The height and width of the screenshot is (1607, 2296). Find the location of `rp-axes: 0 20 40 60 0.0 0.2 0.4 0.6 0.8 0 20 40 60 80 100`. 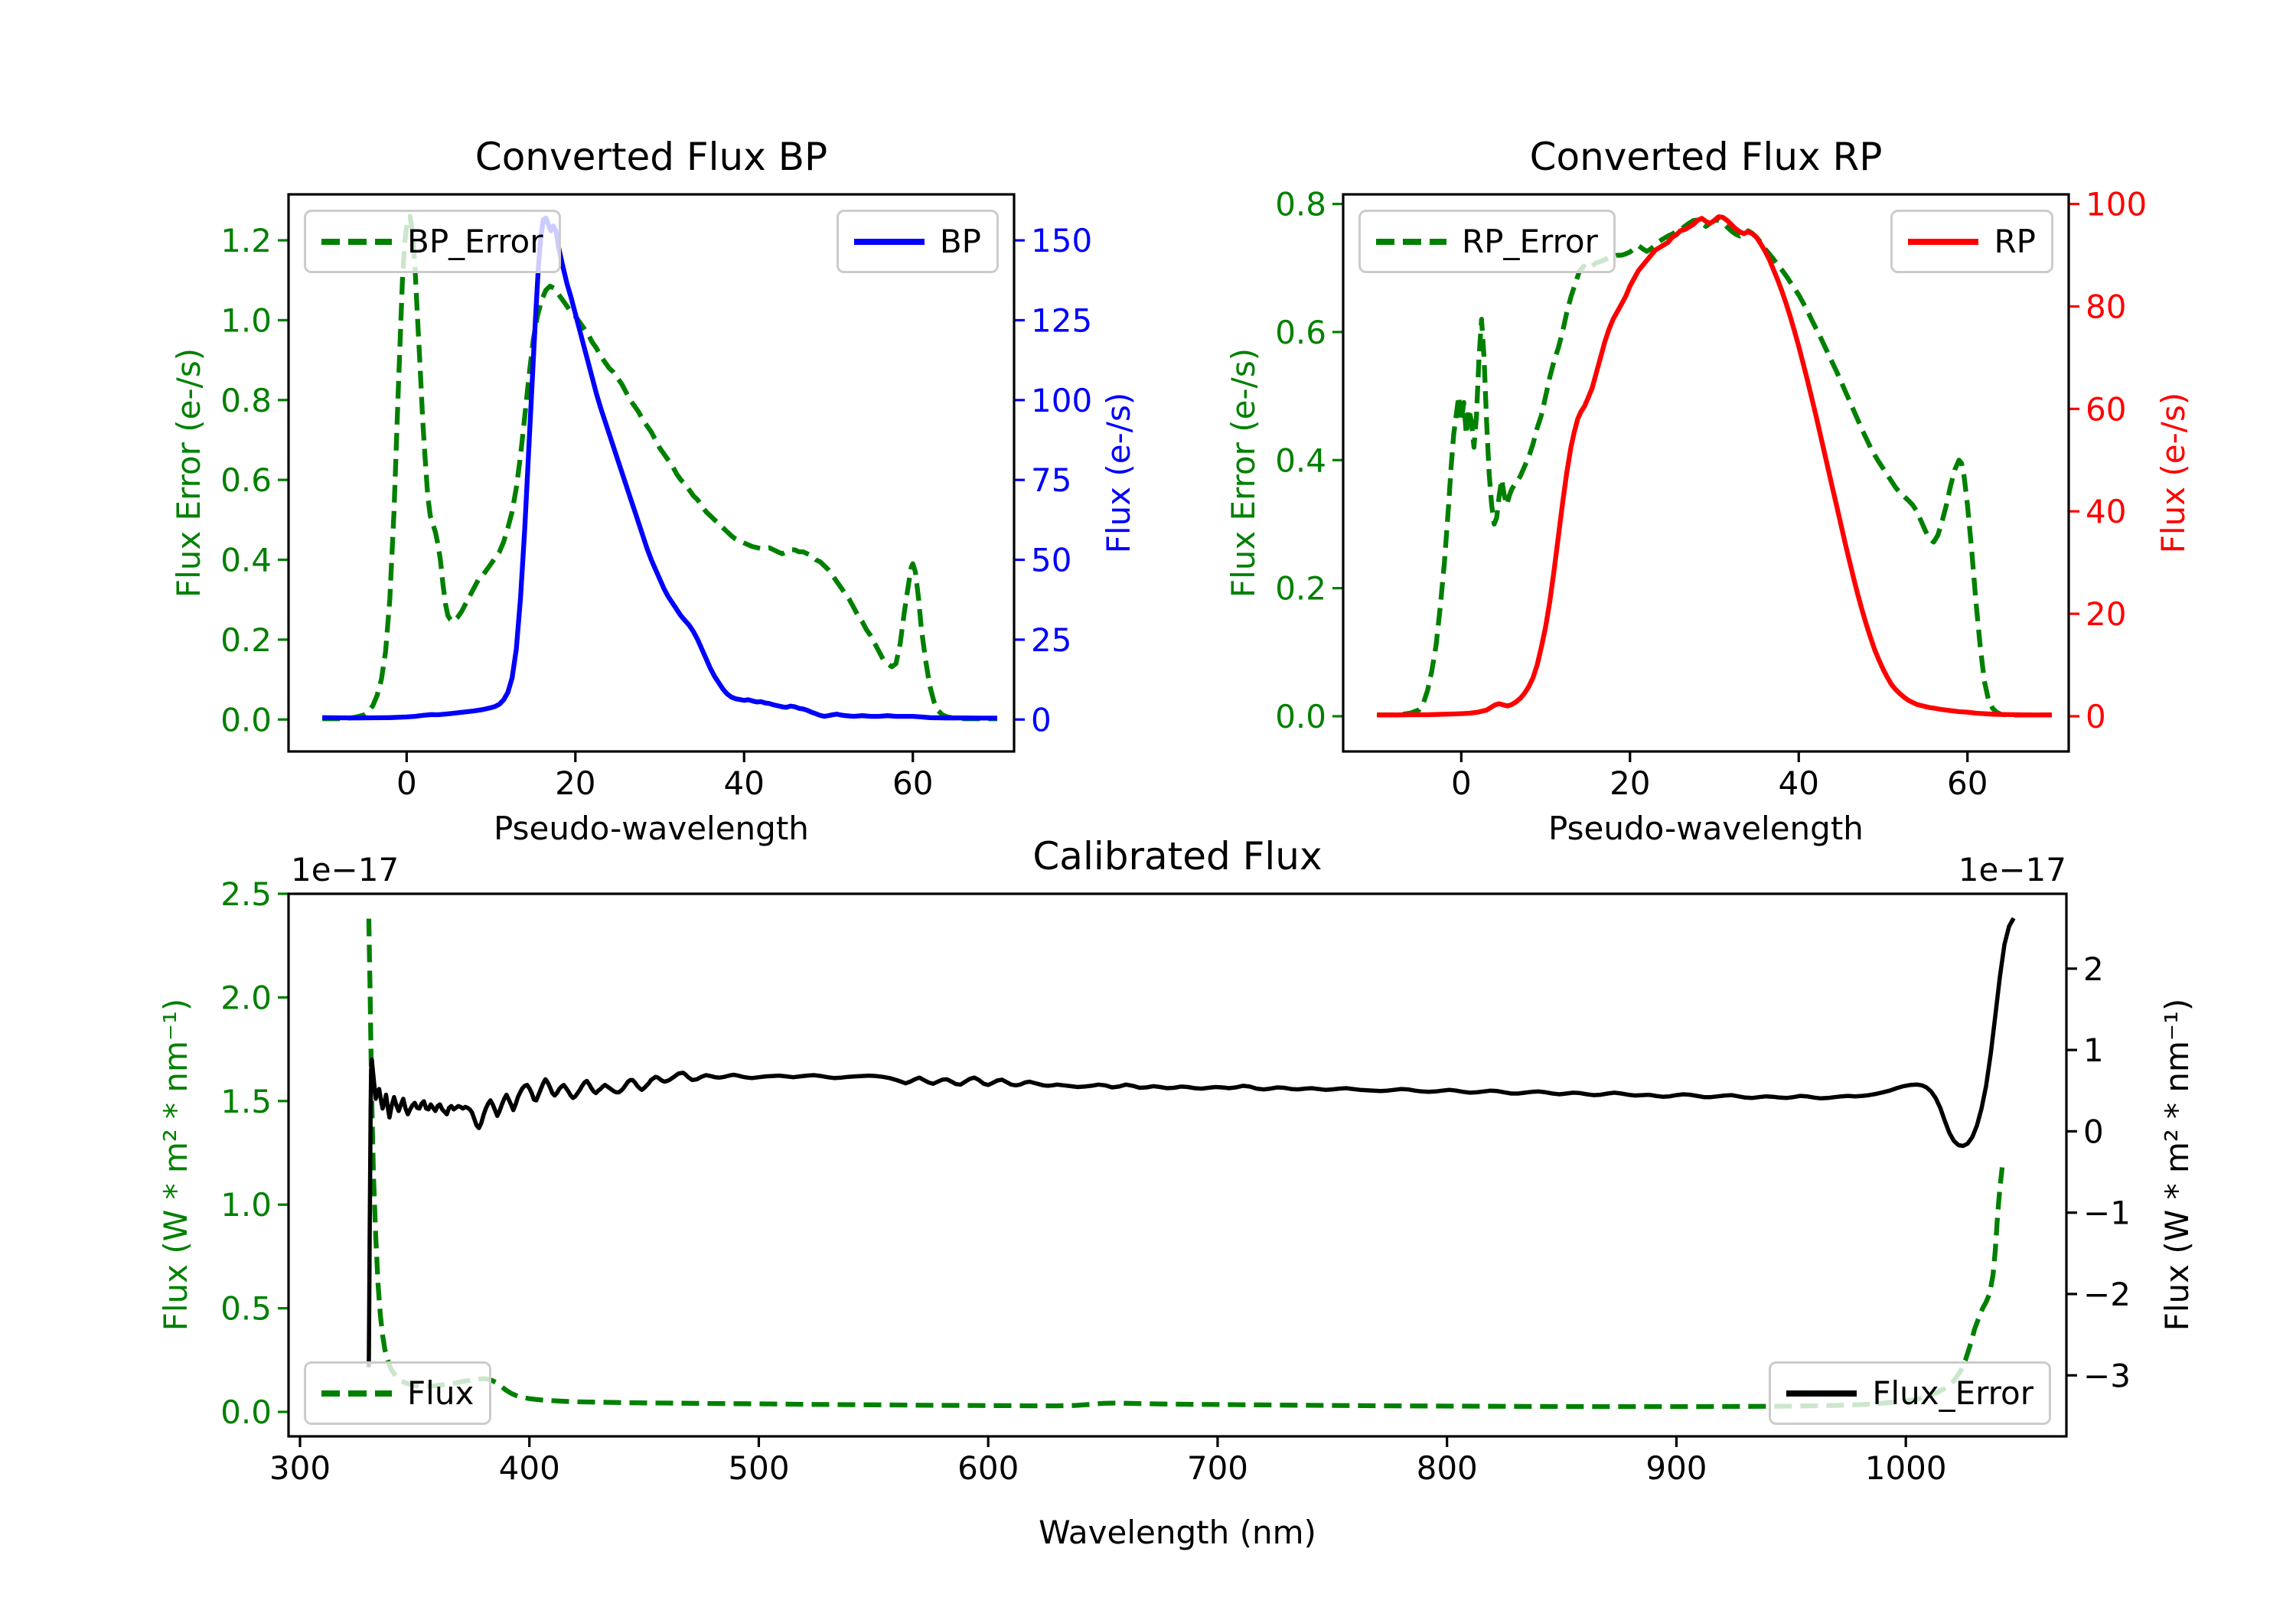

rp-axes: 0 20 40 60 0.0 0.2 0.4 0.6 0.8 0 20 40 60 80 100 is located at coordinates (1711, 494).